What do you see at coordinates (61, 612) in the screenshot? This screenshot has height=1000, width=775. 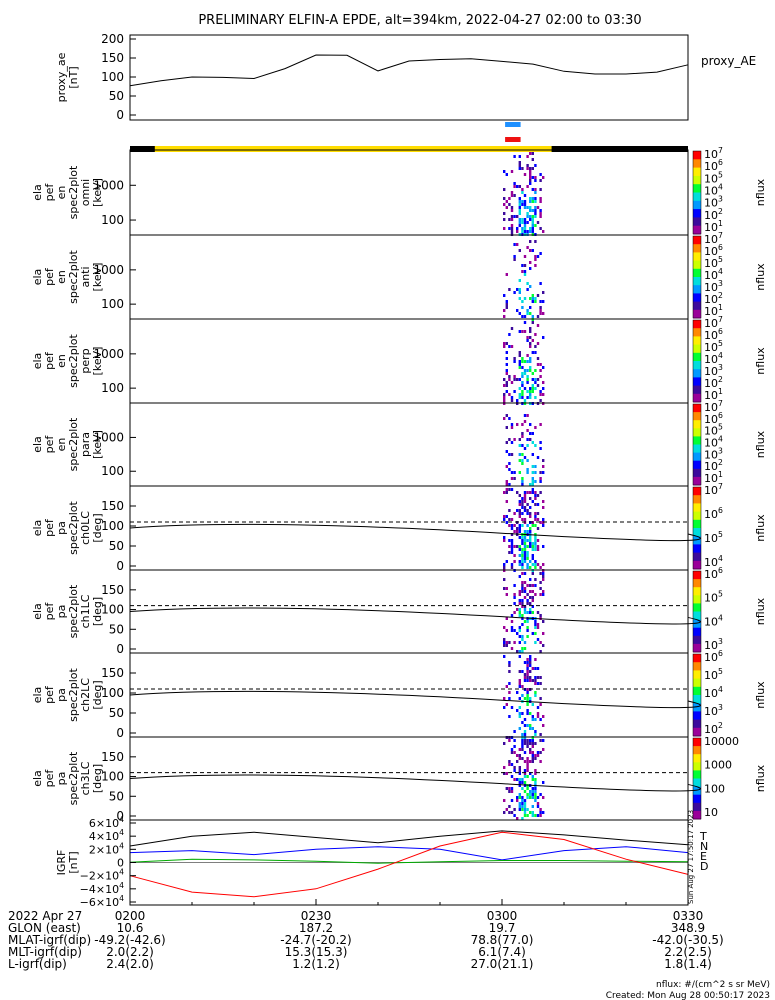 I see `ylabel-ch1: pa` at bounding box center [61, 612].